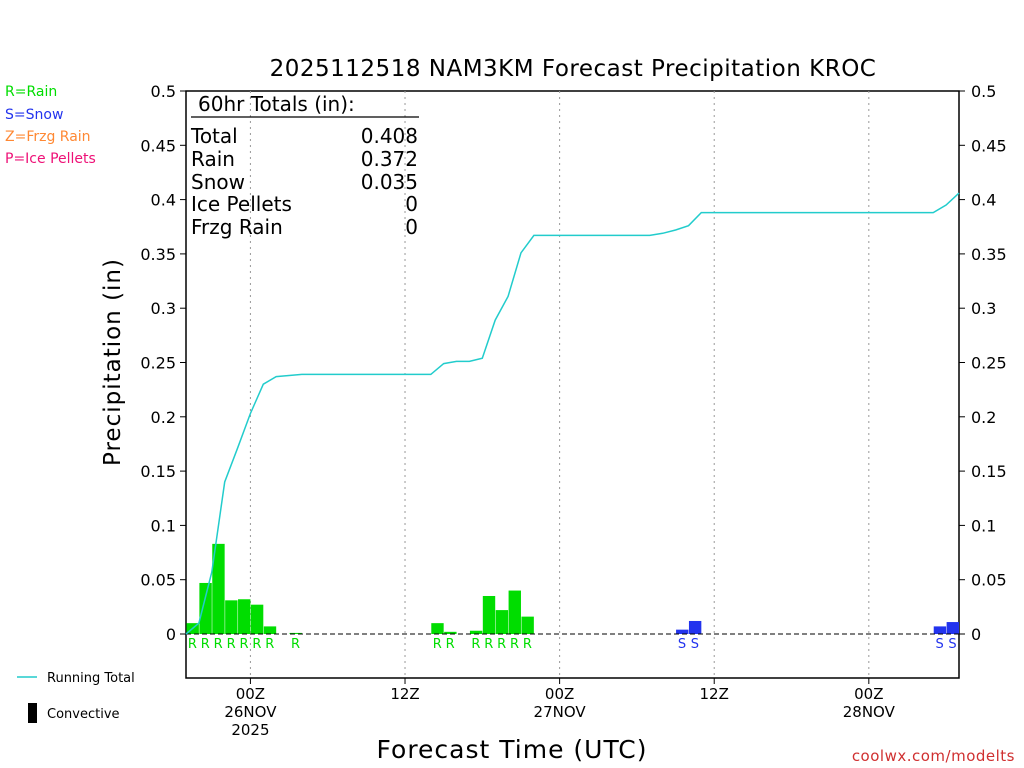  Describe the element at coordinates (411, 227) in the screenshot. I see `totals-value-frzg-rain: 0` at that location.